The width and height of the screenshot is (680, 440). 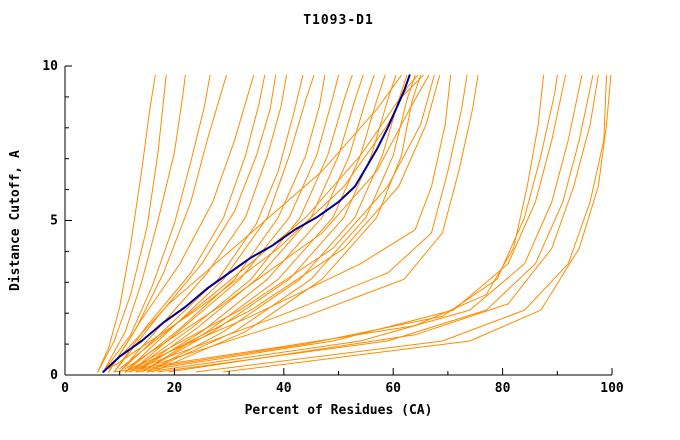 I want to click on model-04-curve, so click(x=156, y=223).